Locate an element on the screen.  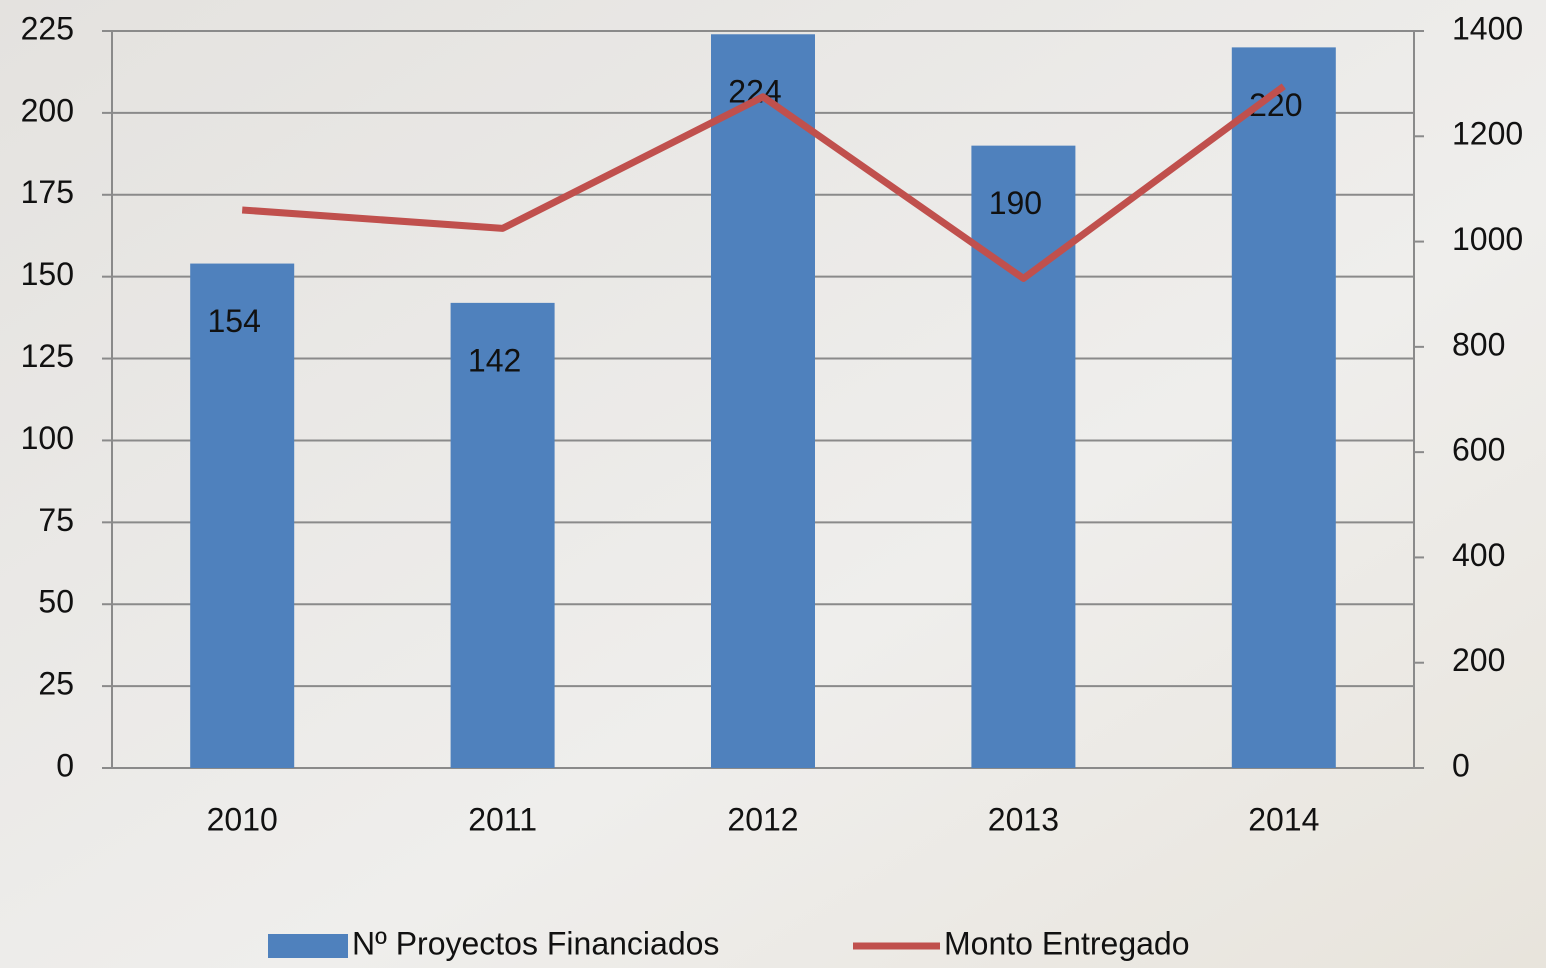
x-tick-label: 2010 is located at coordinates (242, 819).